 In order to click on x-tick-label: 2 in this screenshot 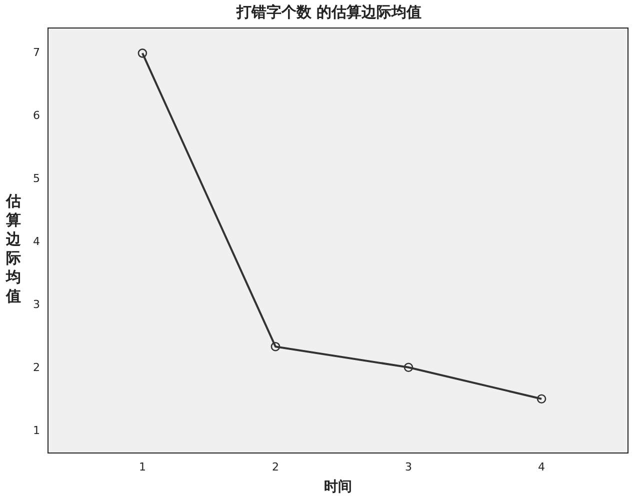, I will do `click(275, 467)`.